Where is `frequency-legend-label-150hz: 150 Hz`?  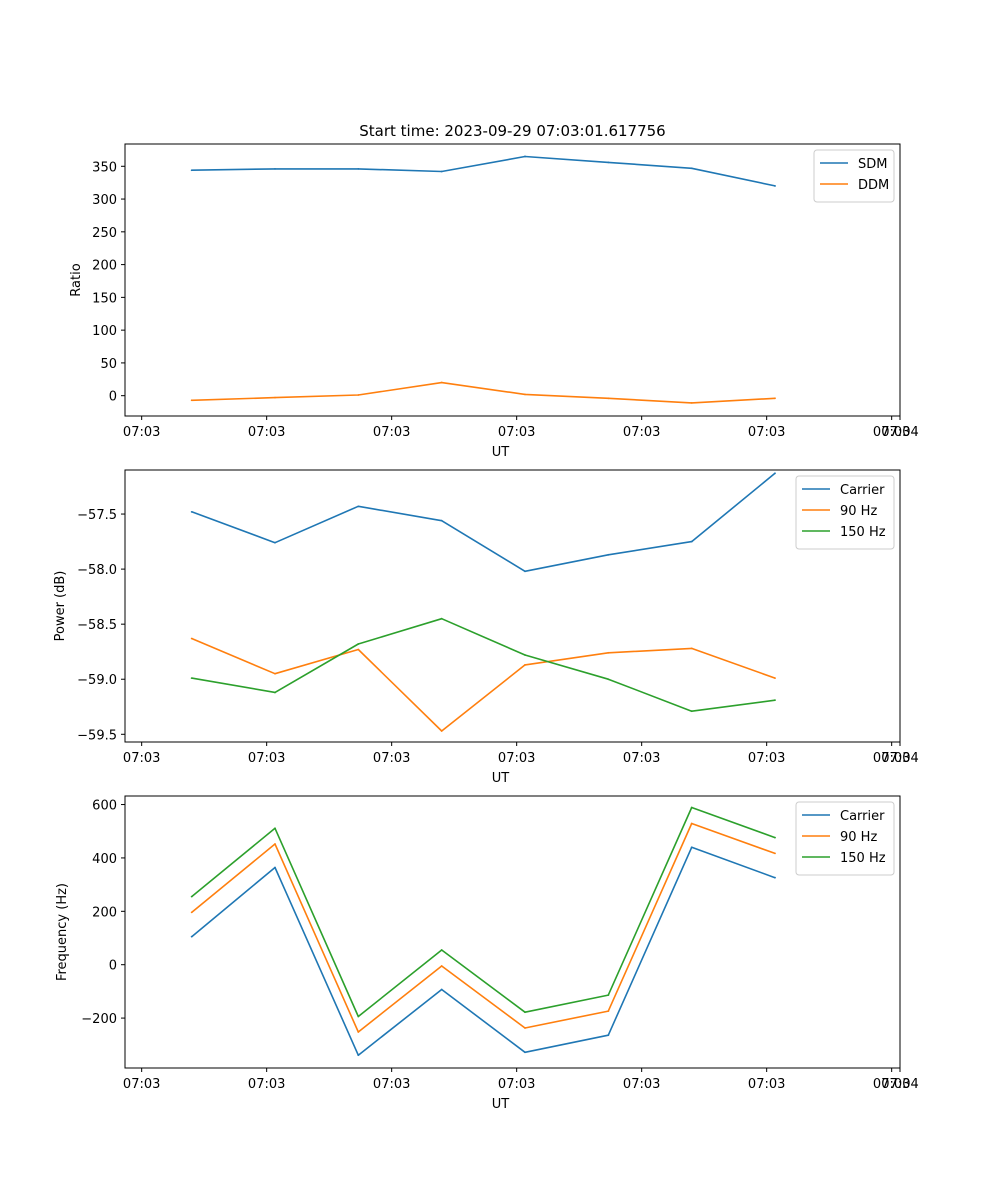
frequency-legend-label-150hz: 150 Hz is located at coordinates (863, 858).